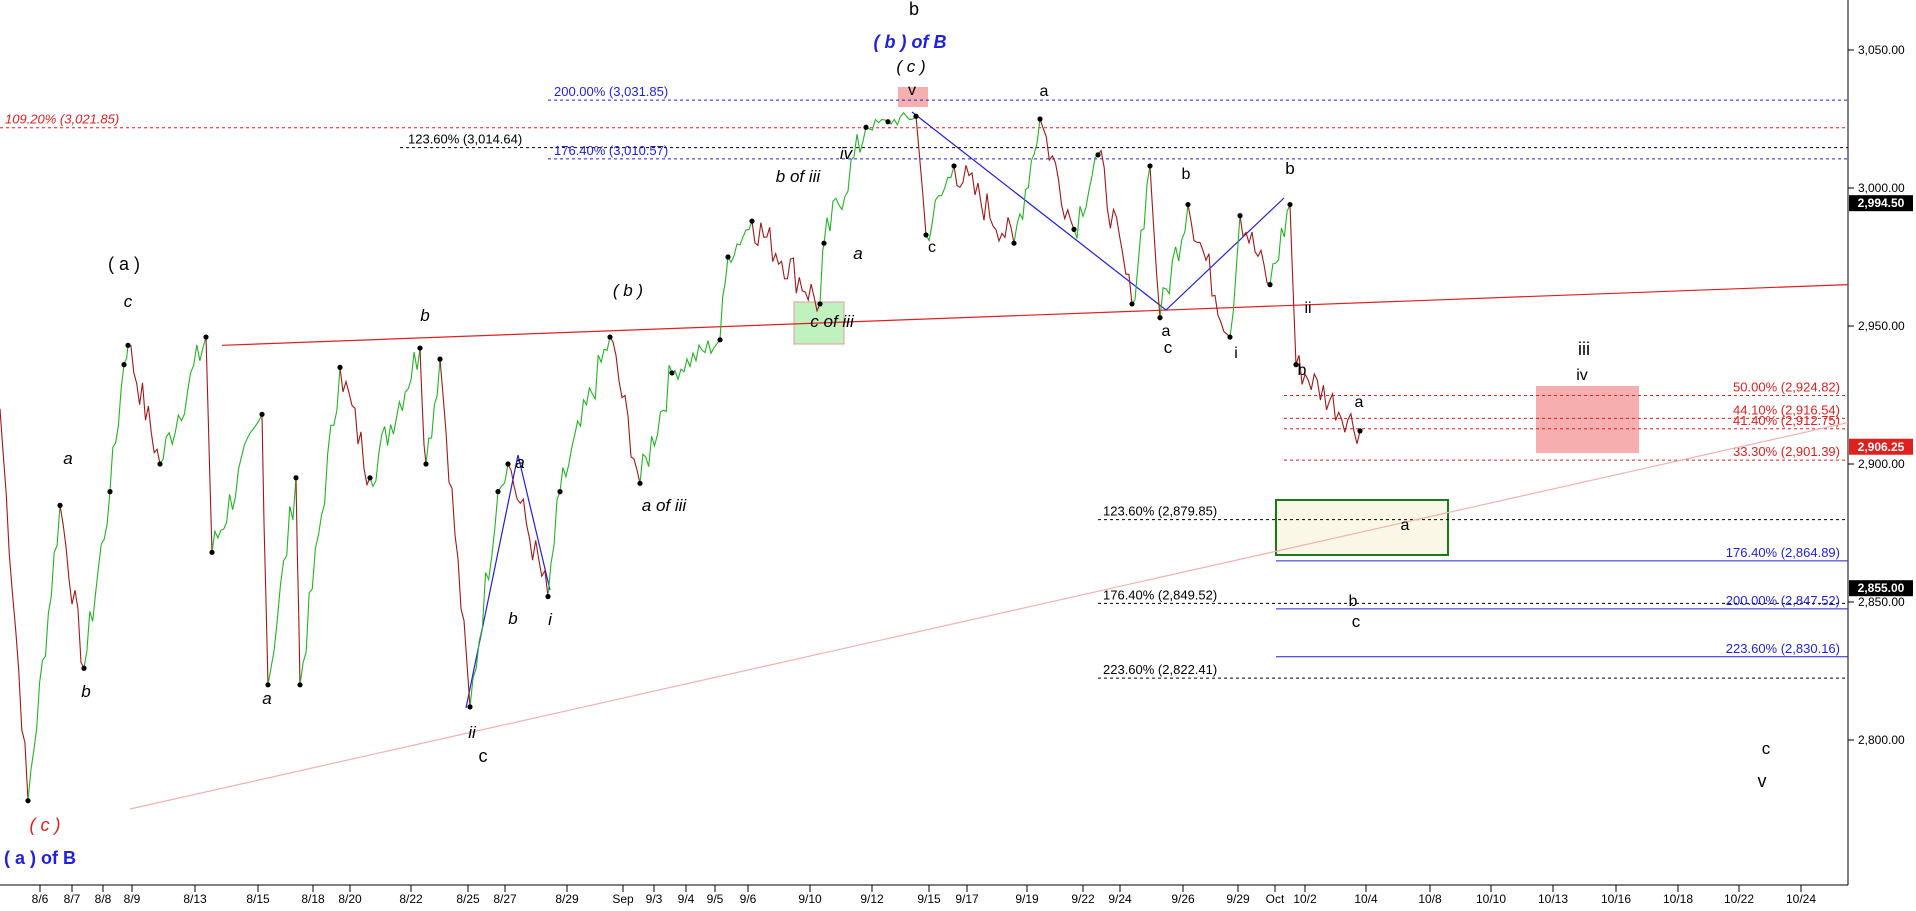 Image resolution: width=1916 pixels, height=911 pixels. What do you see at coordinates (567, 899) in the screenshot?
I see `x-tick-label: 8/29` at bounding box center [567, 899].